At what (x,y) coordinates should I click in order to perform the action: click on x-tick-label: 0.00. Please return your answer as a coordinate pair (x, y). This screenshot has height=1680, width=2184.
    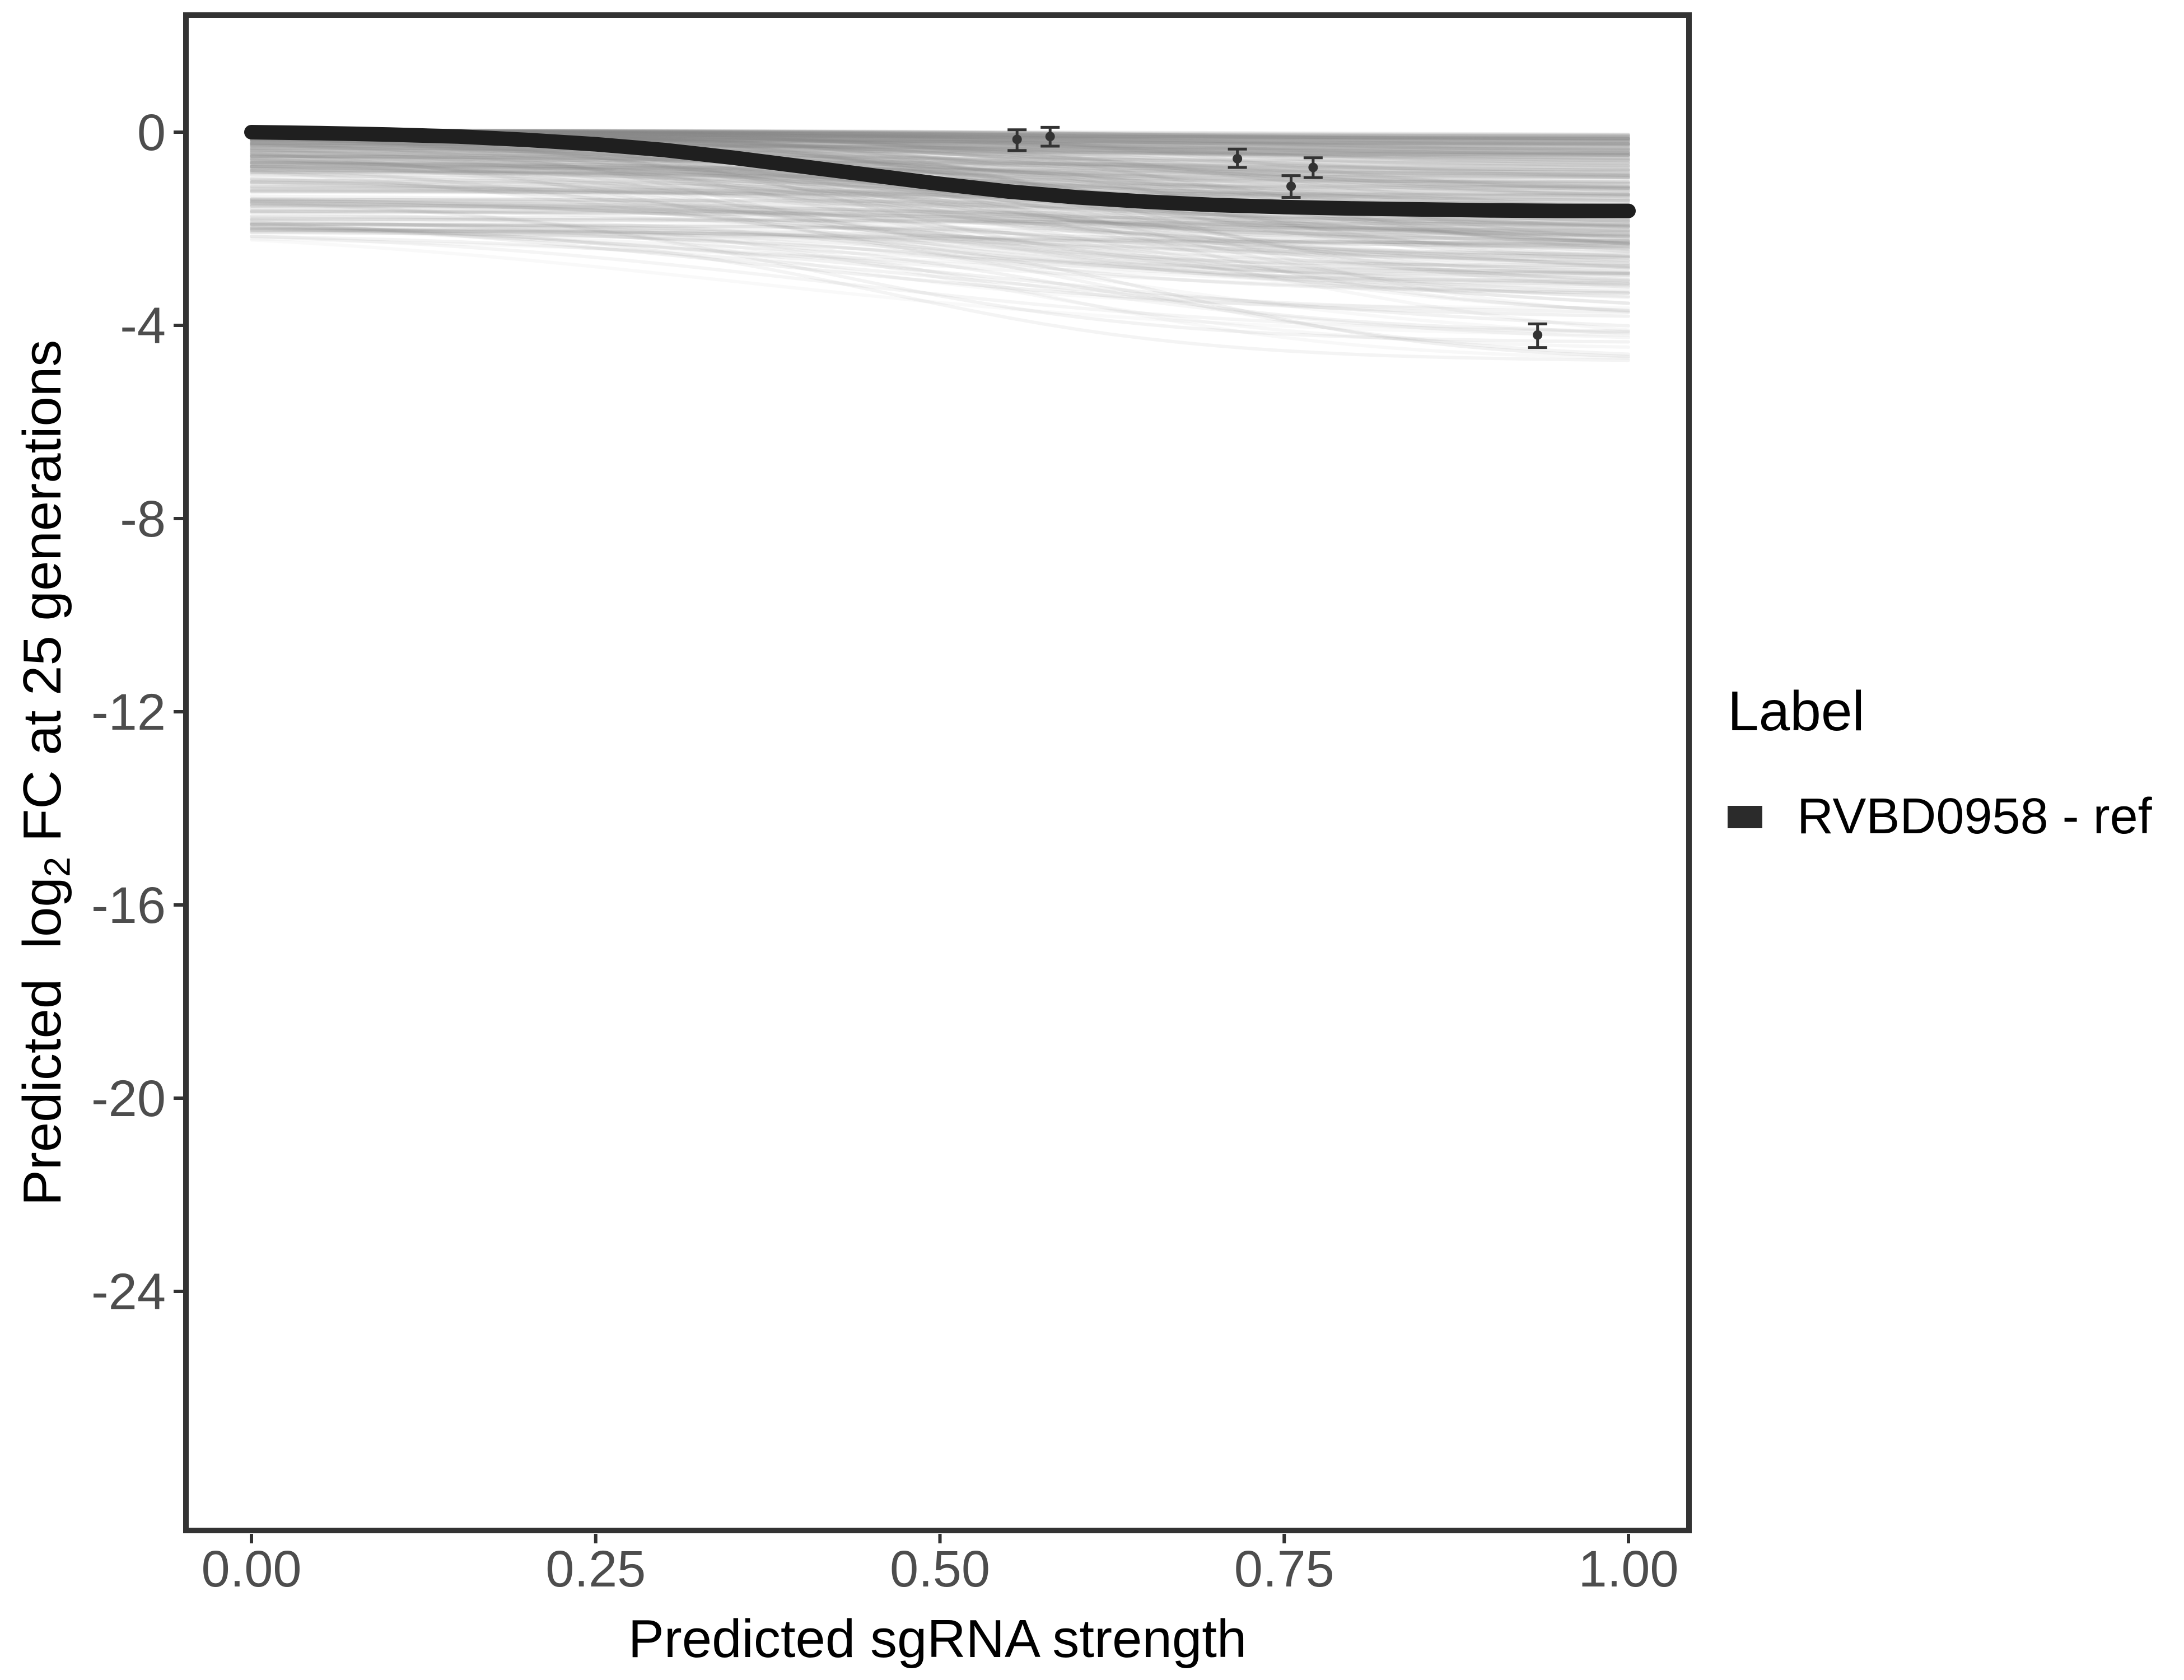
    Looking at the image, I should click on (251, 1570).